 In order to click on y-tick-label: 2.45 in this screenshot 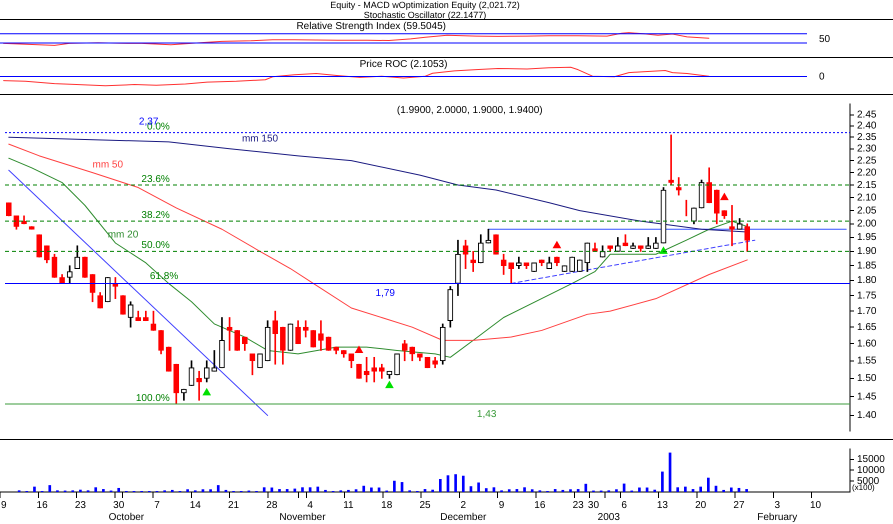, I will do `click(867, 115)`.